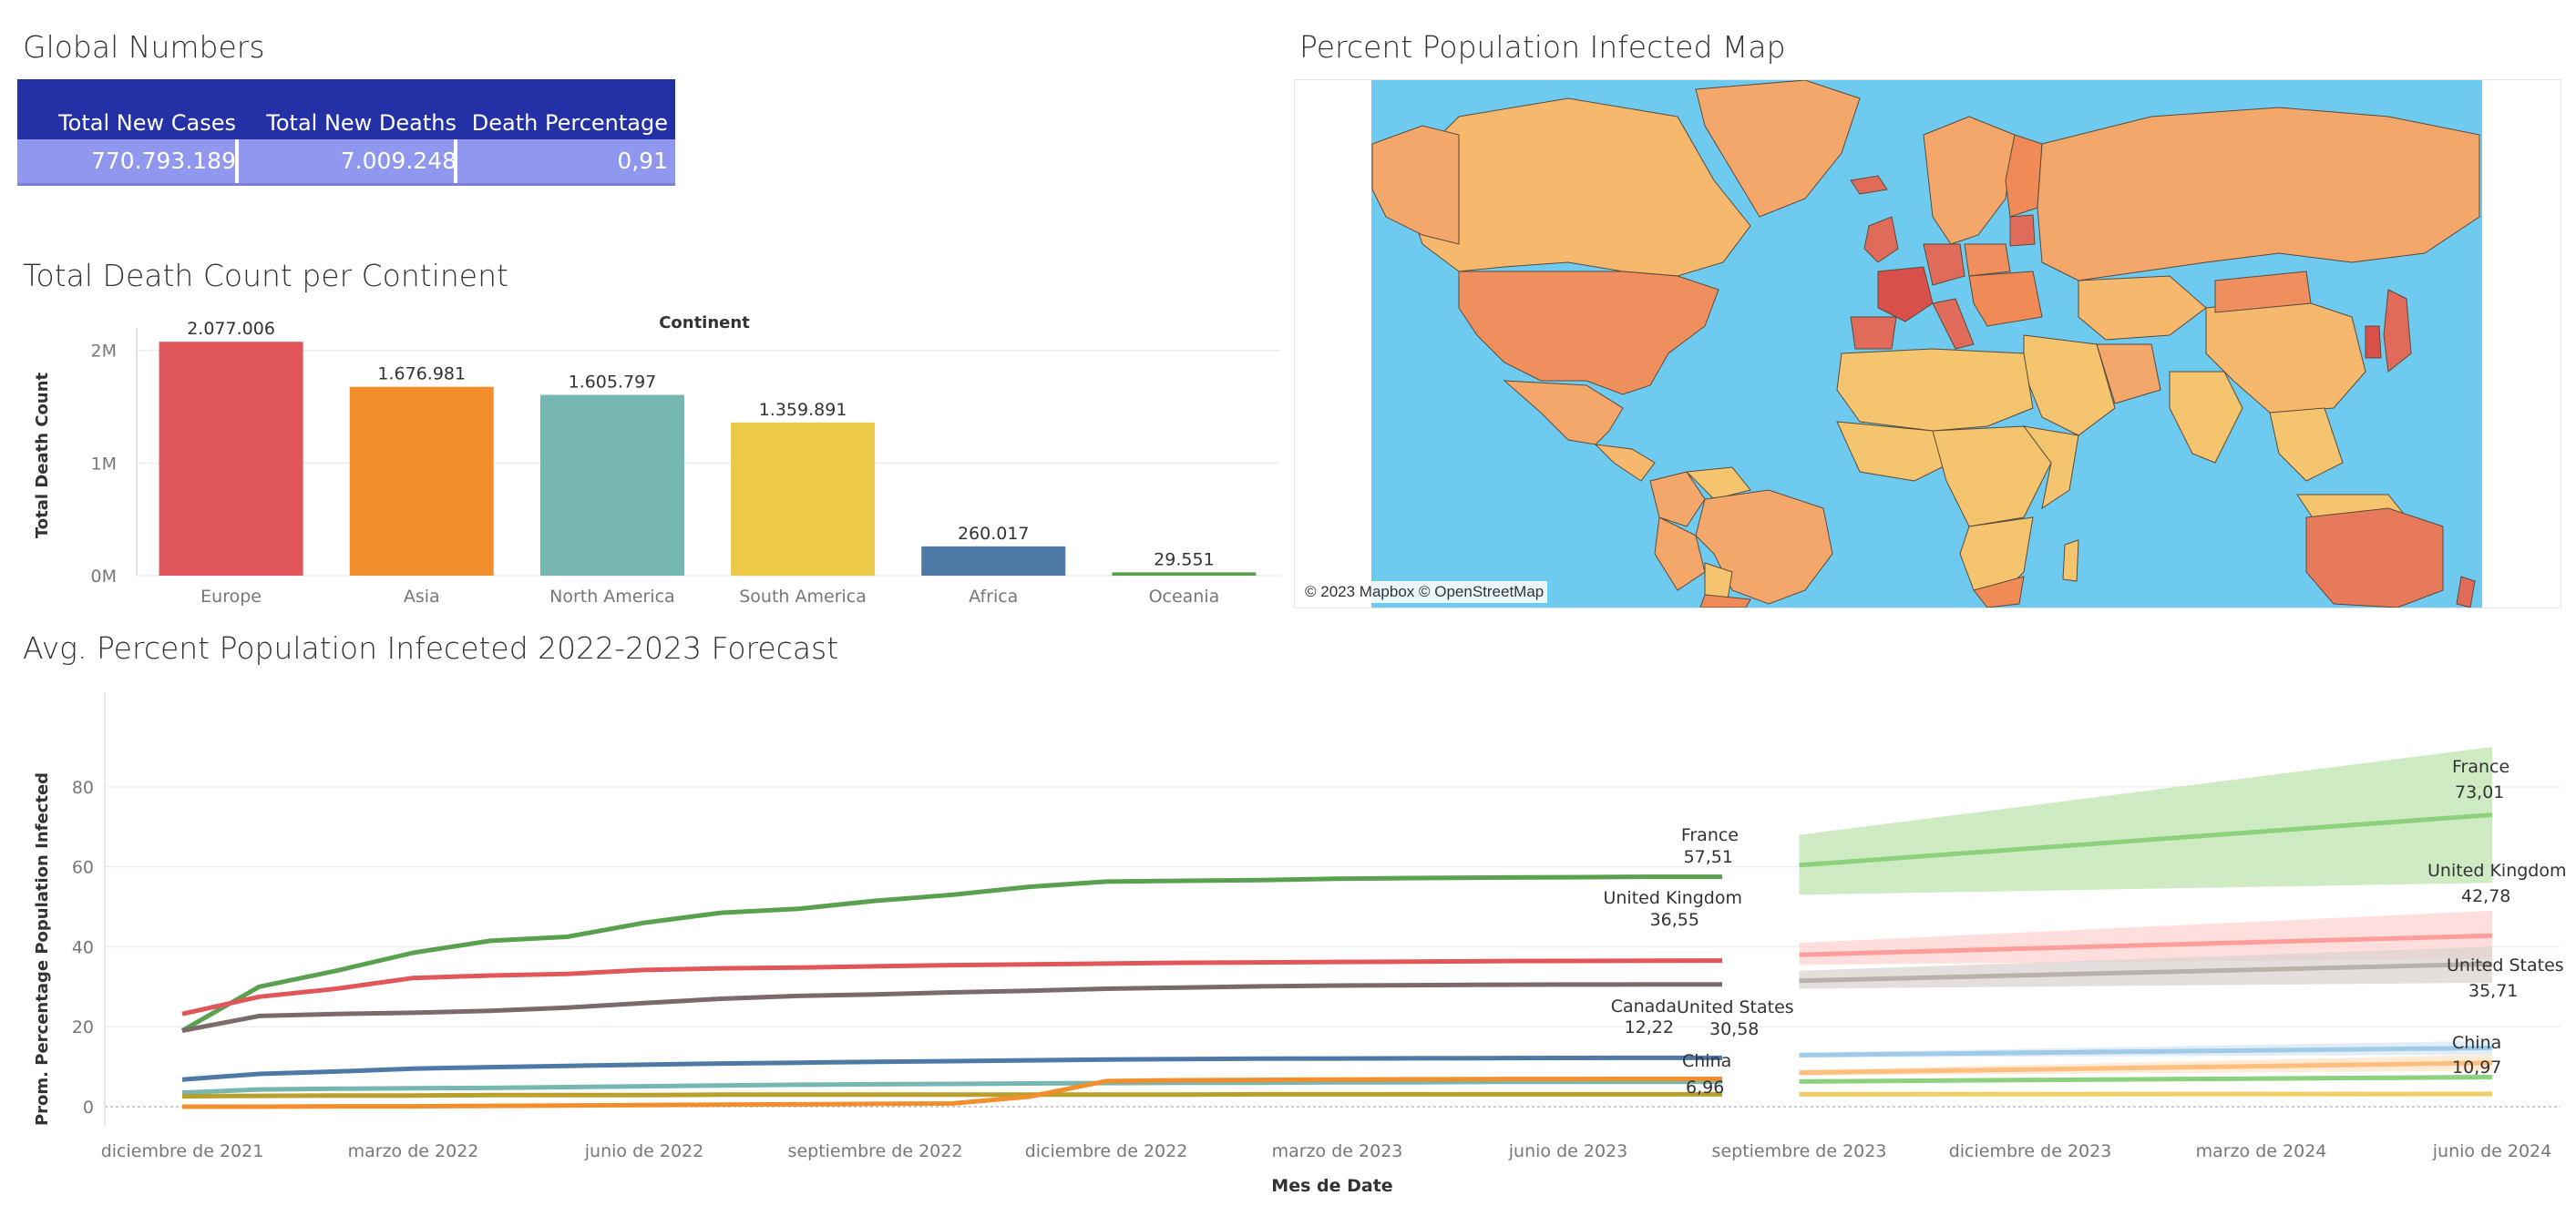 The image size is (2576, 1226). Describe the element at coordinates (2493, 991) in the screenshot. I see `label-us-fc-value: 35,71` at that location.